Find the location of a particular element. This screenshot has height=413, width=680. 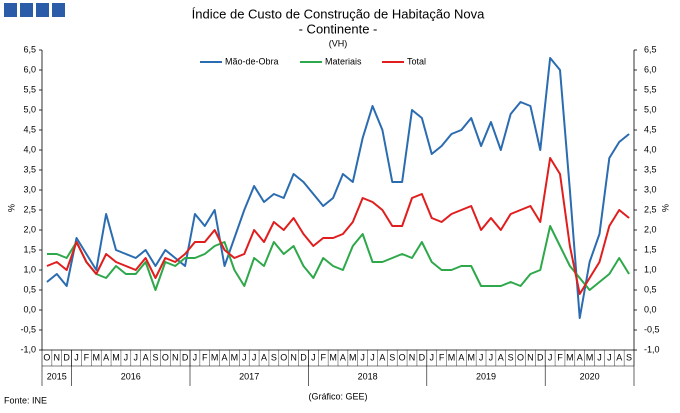

y2-tick-label: 5,5 is located at coordinates (650, 89).